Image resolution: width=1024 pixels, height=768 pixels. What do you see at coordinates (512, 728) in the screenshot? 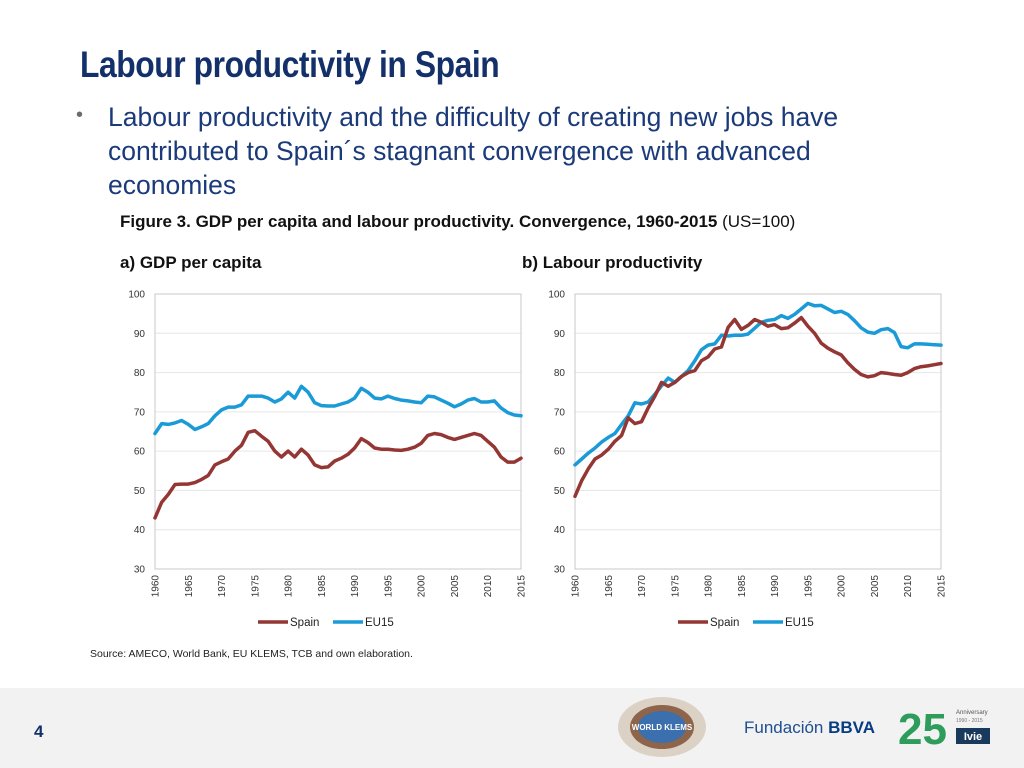
I see `footer-bar` at bounding box center [512, 728].